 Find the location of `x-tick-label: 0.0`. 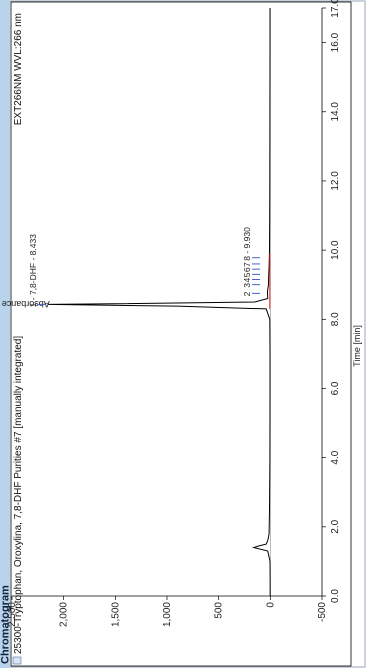

x-tick-label: 0.0 is located at coordinates (335, 596).